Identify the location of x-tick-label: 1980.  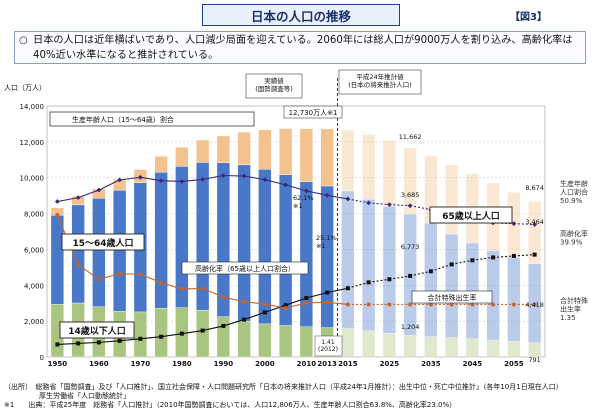
(182, 364).